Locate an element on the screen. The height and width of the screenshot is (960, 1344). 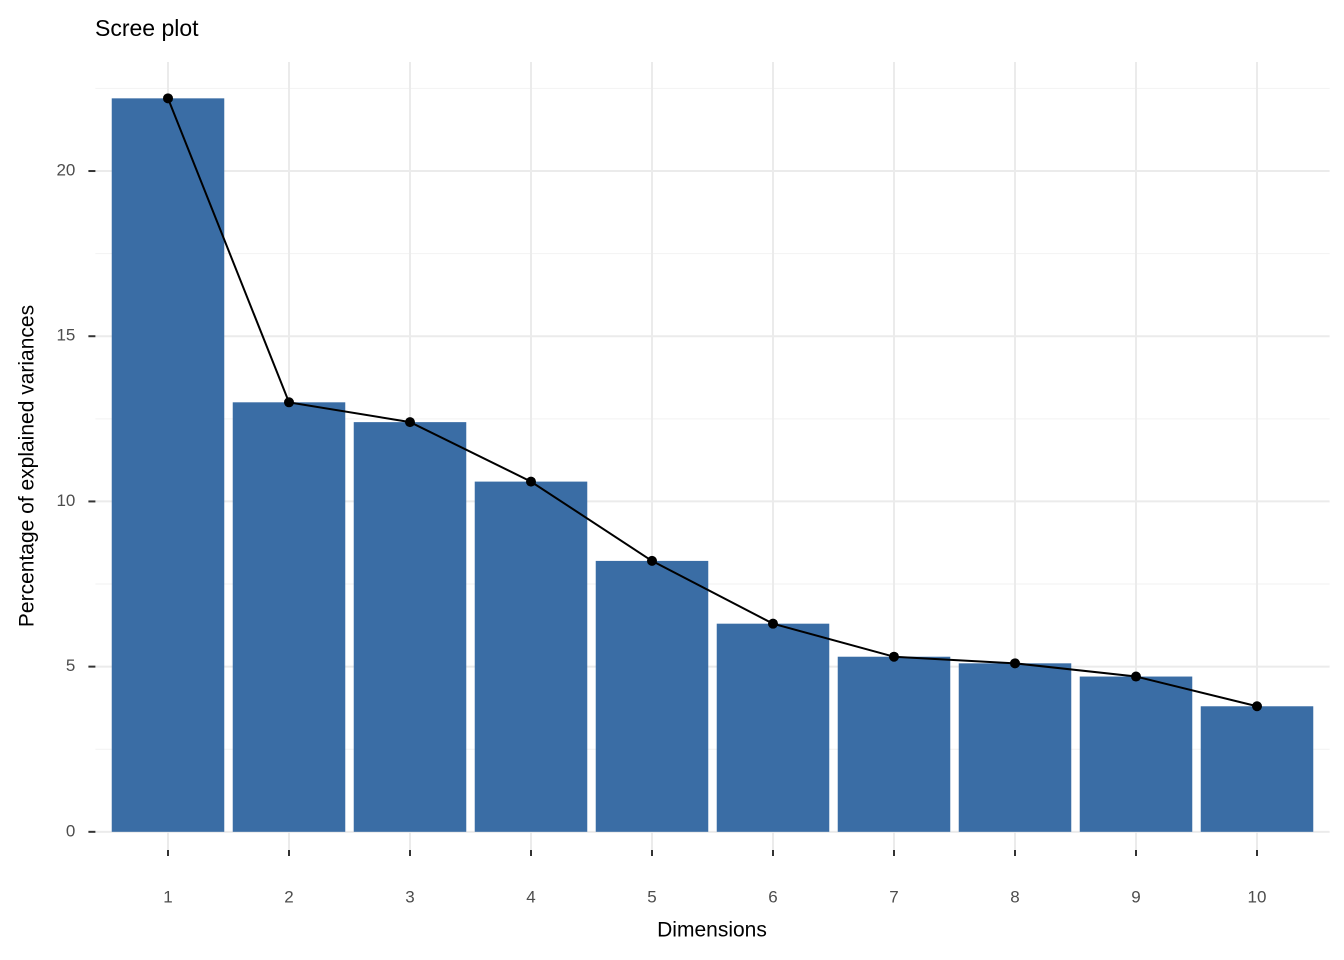
x-tick-label: 1 is located at coordinates (167, 896).